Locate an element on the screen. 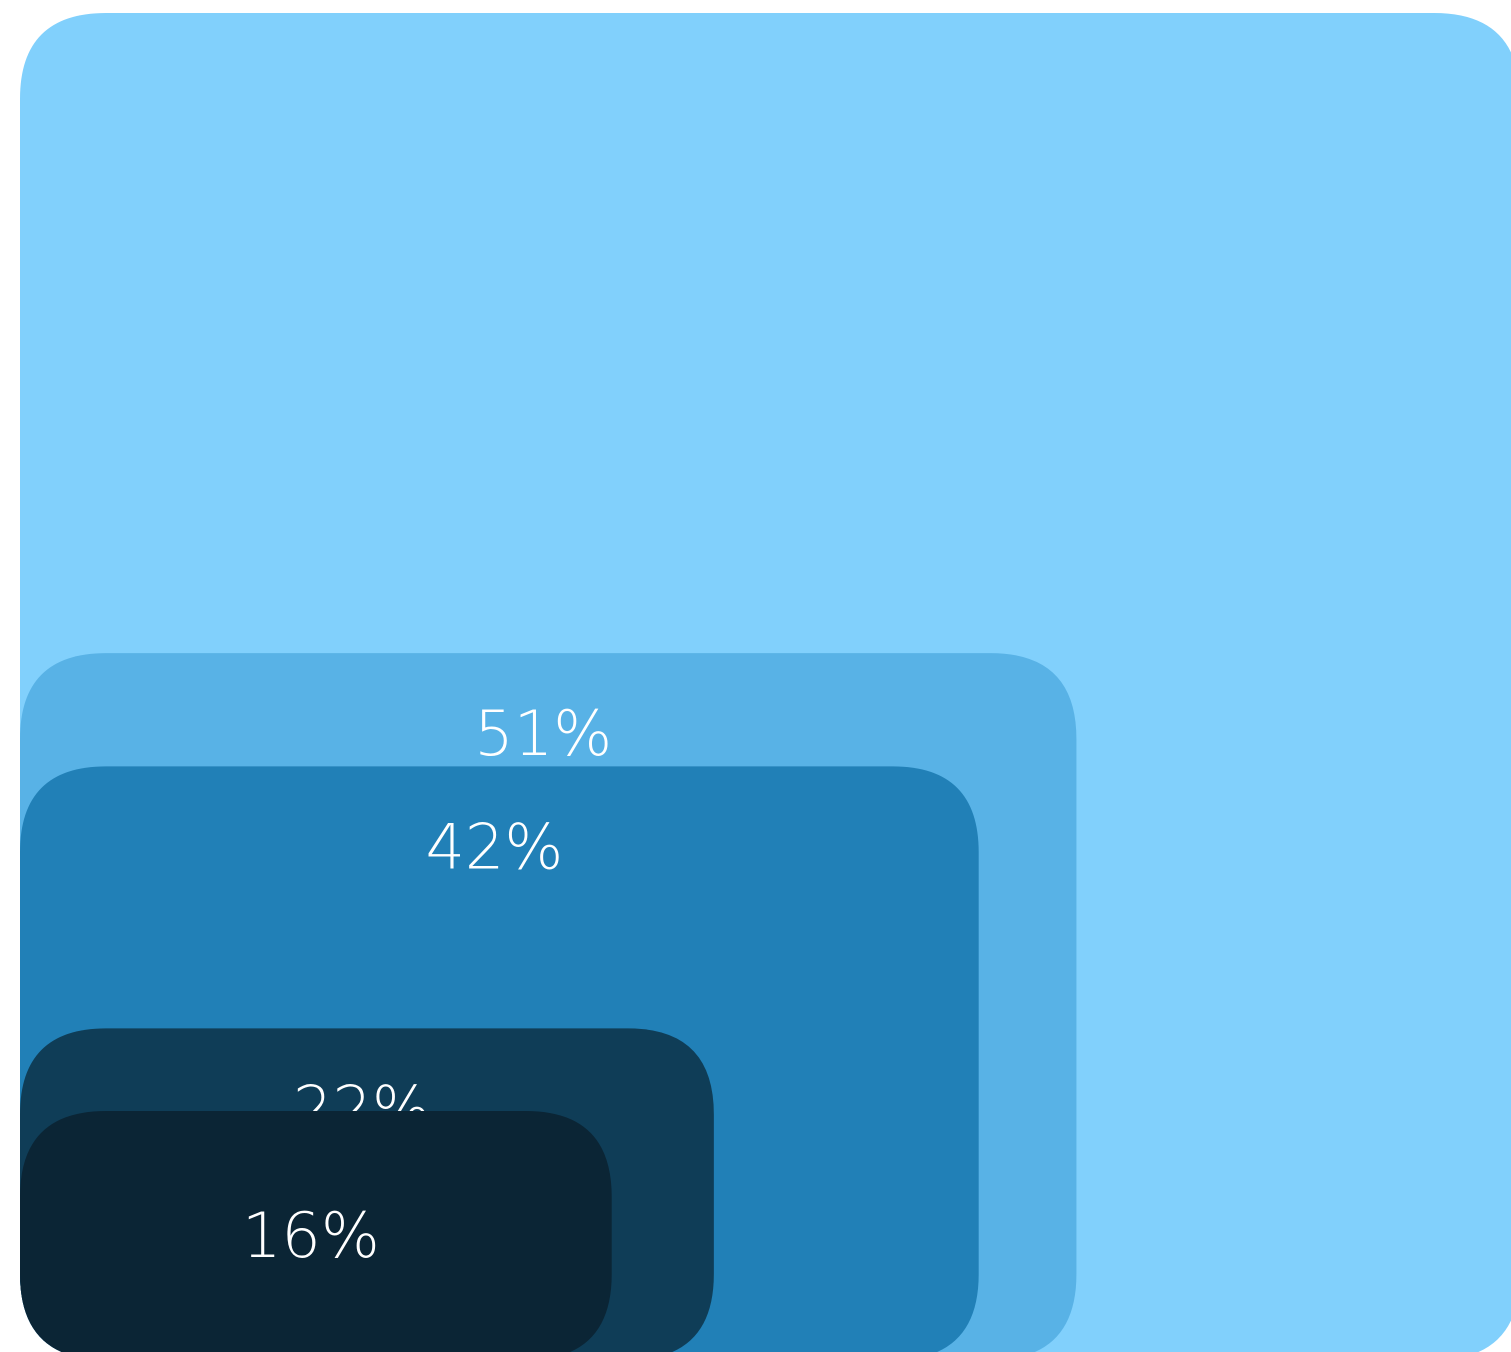 The height and width of the screenshot is (1352, 1511). value-label-42-percent: 42% is located at coordinates (494, 846).